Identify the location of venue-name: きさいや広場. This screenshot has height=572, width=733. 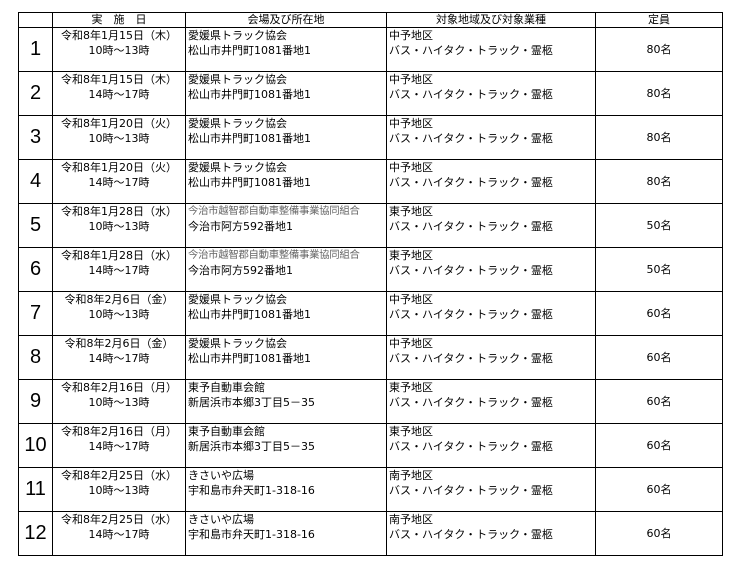
(221, 475).